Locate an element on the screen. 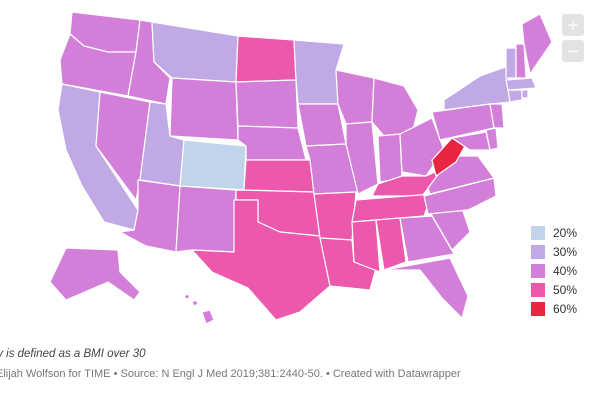  state-west-virginia is located at coordinates (449, 157).